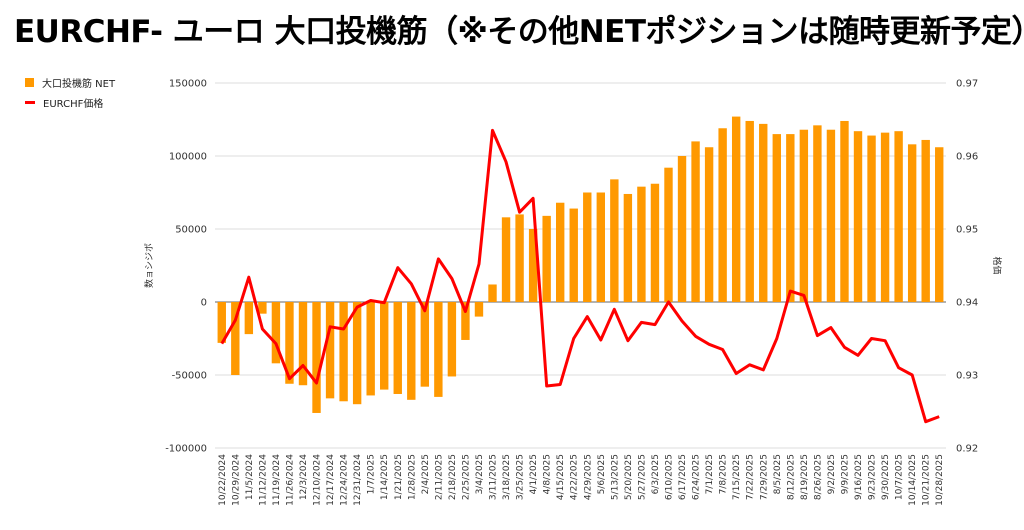  What do you see at coordinates (967, 303) in the screenshot?
I see `y-right-tick-label: 0.94` at bounding box center [967, 303].